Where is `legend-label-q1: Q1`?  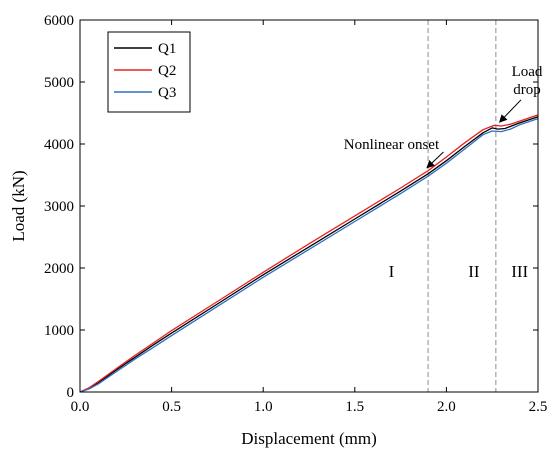 legend-label-q1: Q1 is located at coordinates (167, 49).